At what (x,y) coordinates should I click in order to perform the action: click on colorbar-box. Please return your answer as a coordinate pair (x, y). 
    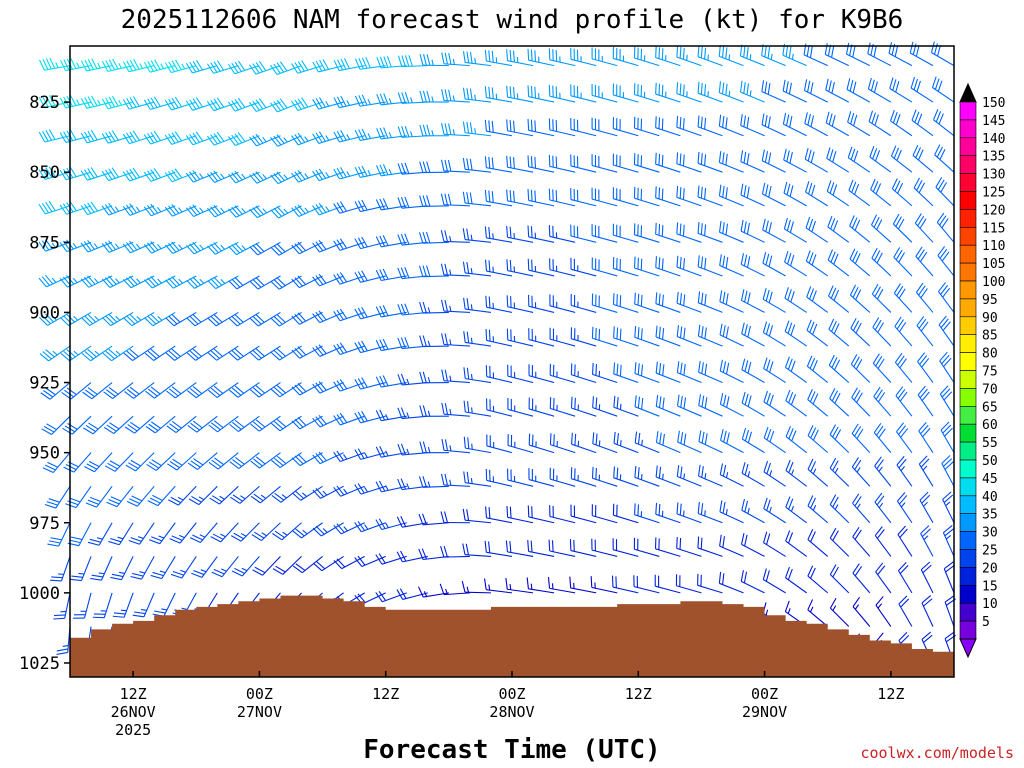
    Looking at the image, I should click on (968, 308).